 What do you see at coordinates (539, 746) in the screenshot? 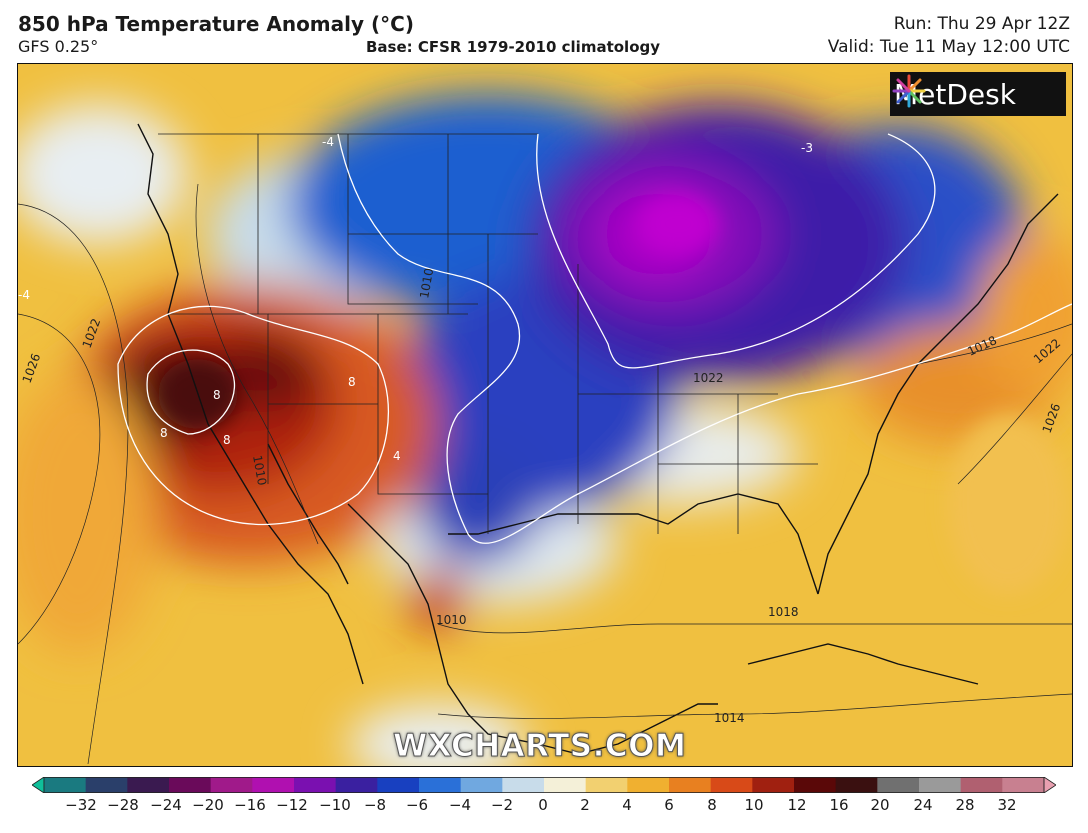
I see `watermark: WXCHARTS.COM` at bounding box center [539, 746].